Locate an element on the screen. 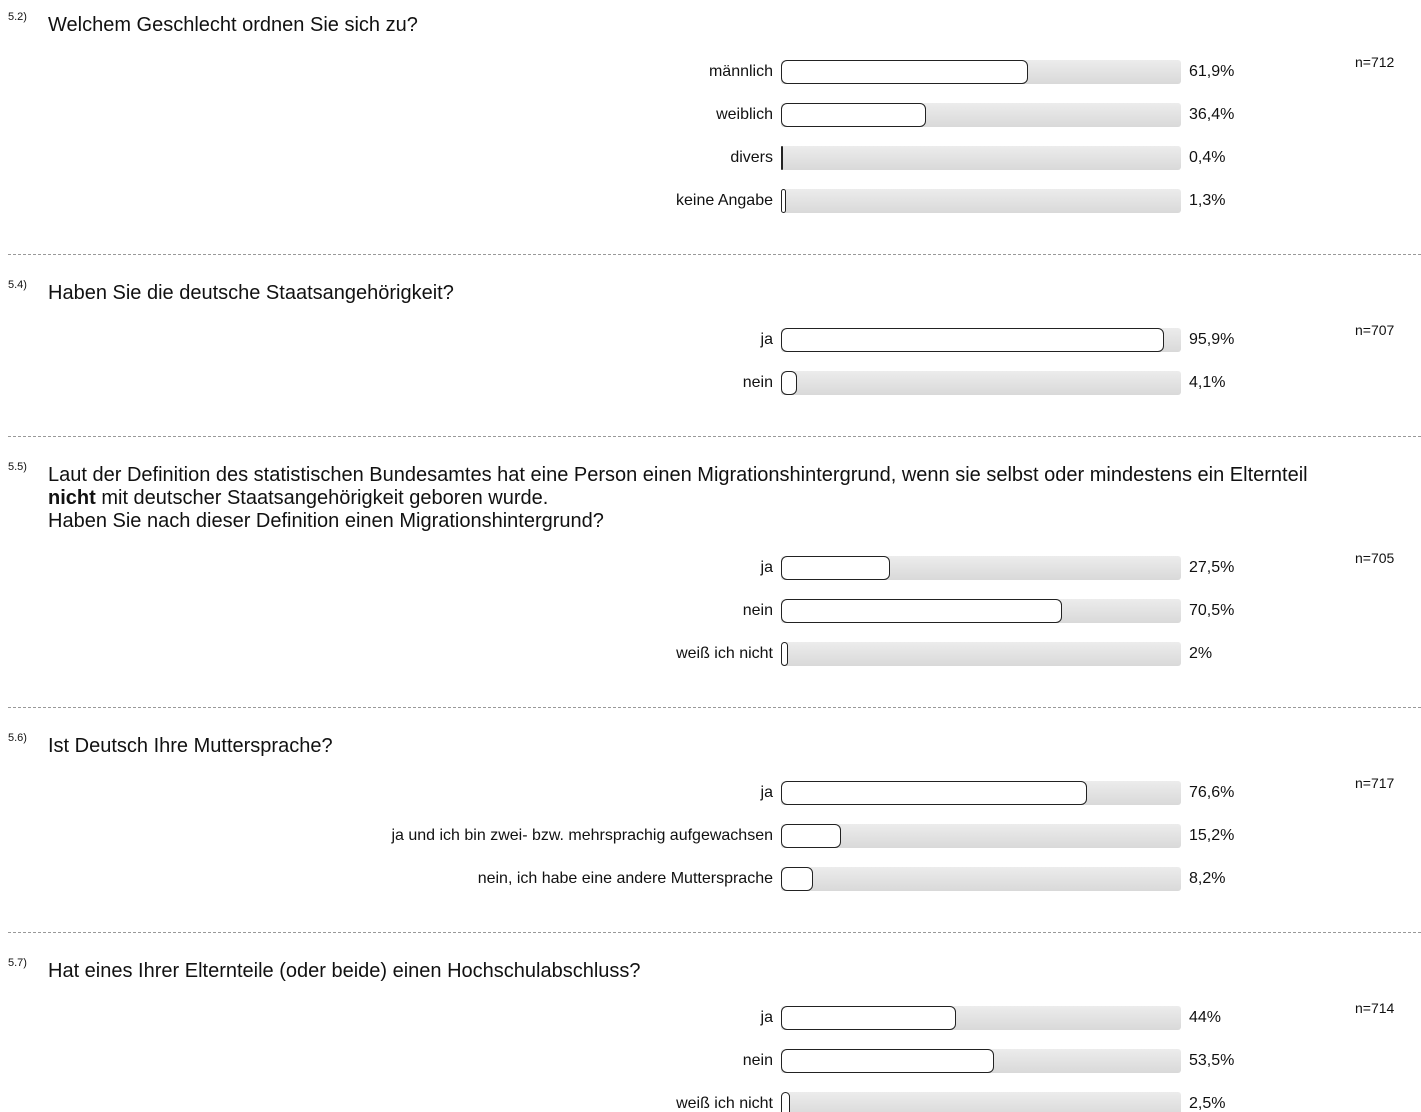 The image size is (1421, 1112). value-label: 2% is located at coordinates (1201, 653).